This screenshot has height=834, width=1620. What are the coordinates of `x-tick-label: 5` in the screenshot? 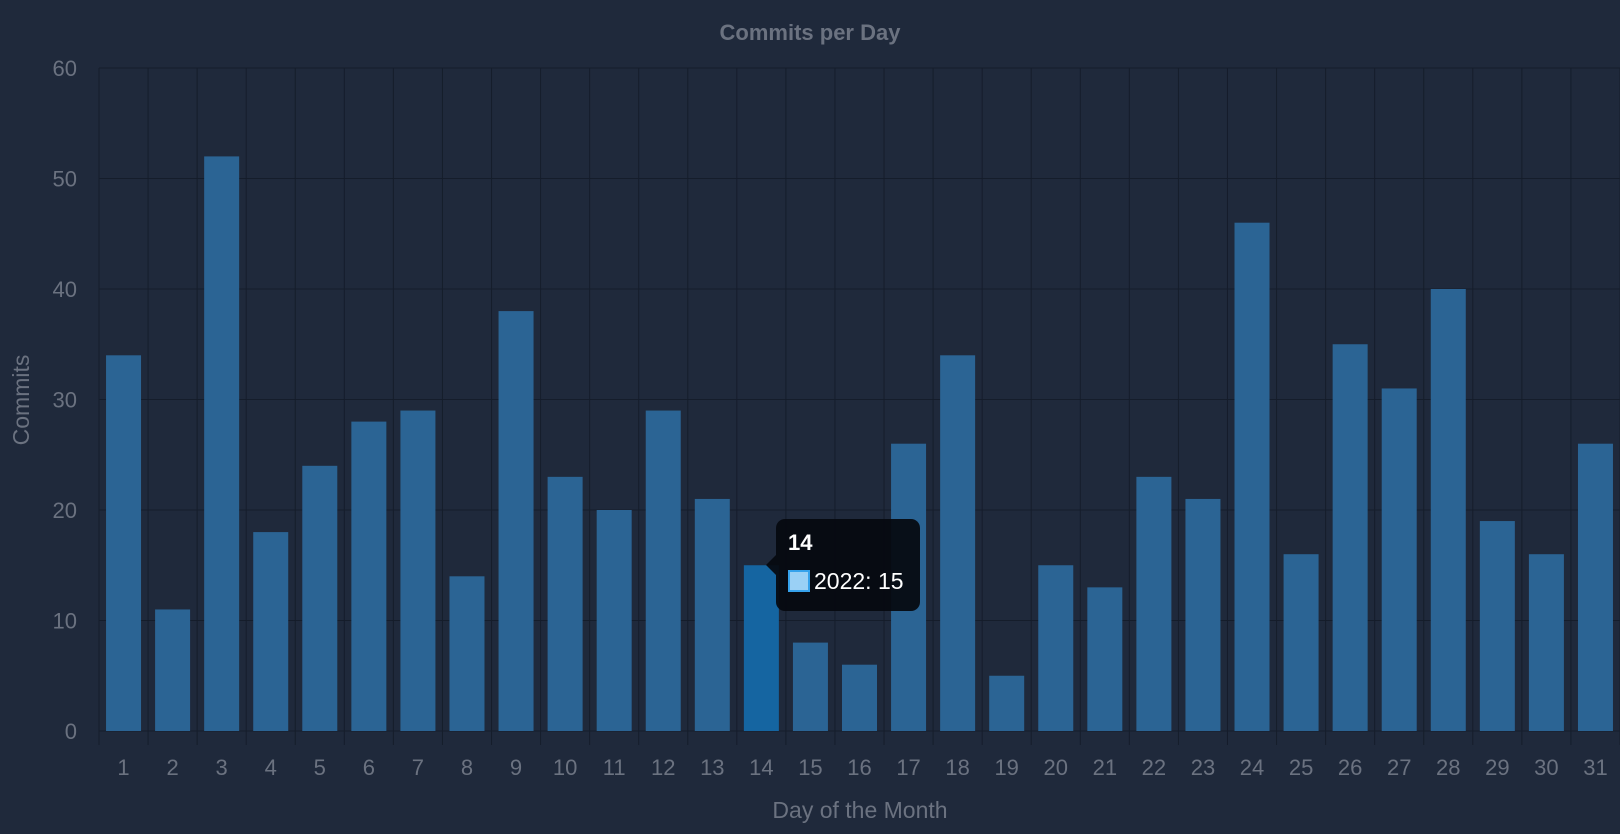 It's located at (320, 767).